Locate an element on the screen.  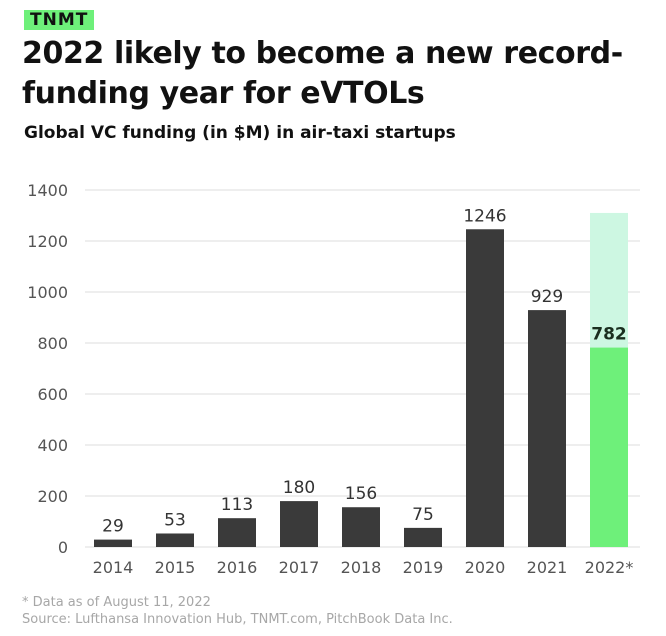
bar-2016 is located at coordinates (237, 532).